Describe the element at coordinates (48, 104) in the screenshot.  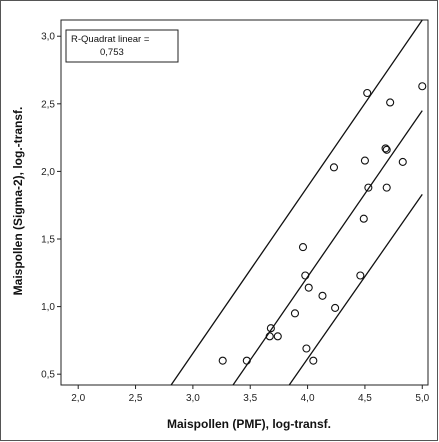
I see `y-tick-label: 2,5` at that location.